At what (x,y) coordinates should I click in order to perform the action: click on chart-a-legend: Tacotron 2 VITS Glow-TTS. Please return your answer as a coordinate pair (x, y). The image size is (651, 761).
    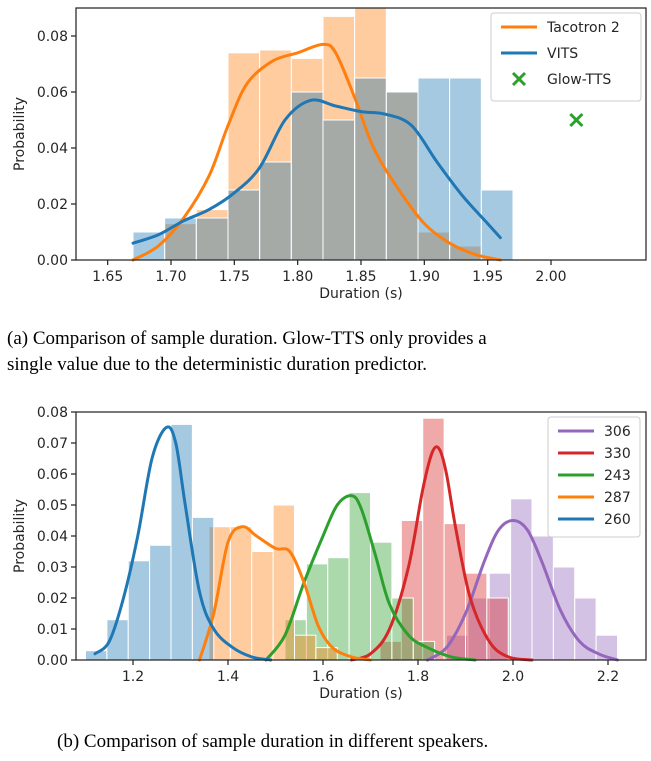
    Looking at the image, I should click on (566, 57).